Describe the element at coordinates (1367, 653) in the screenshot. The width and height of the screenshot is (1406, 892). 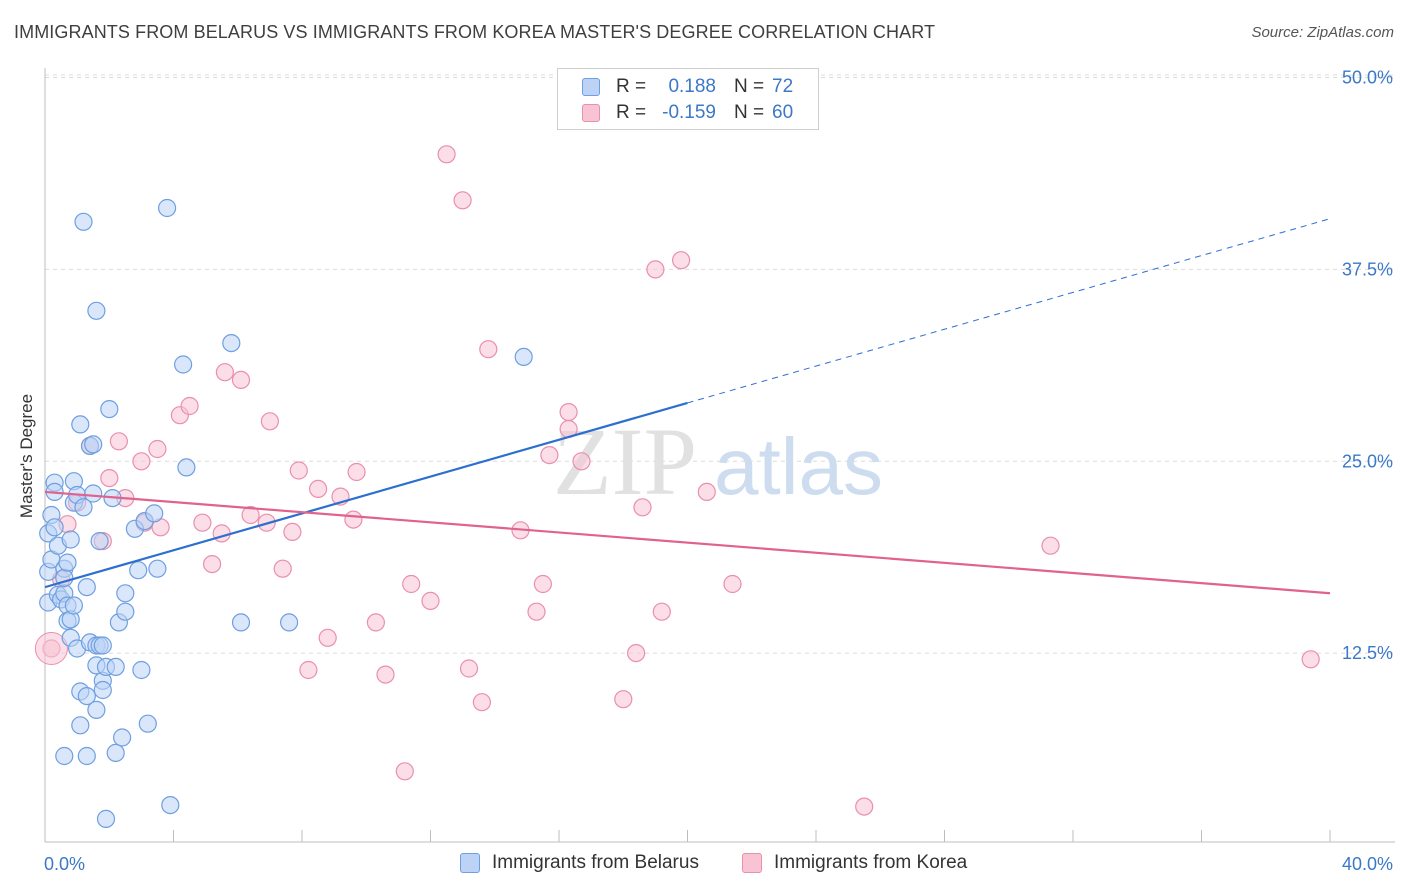
I see `y-tick-label: 12.5%` at that location.